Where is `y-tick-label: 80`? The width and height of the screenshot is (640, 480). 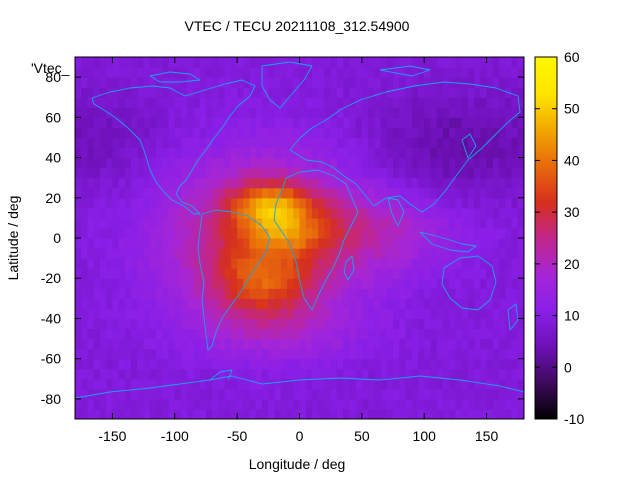 y-tick-label: 80 is located at coordinates (53, 77).